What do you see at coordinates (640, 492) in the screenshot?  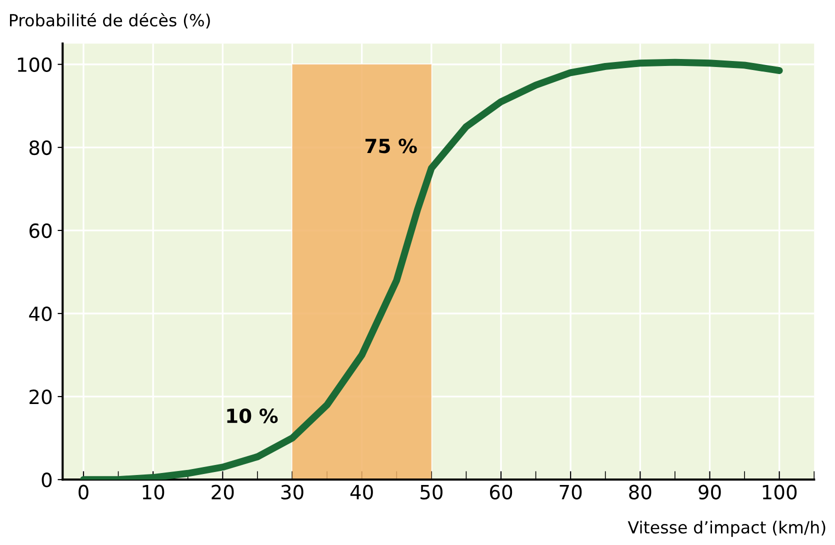 I see `x-tick-label: 80` at bounding box center [640, 492].